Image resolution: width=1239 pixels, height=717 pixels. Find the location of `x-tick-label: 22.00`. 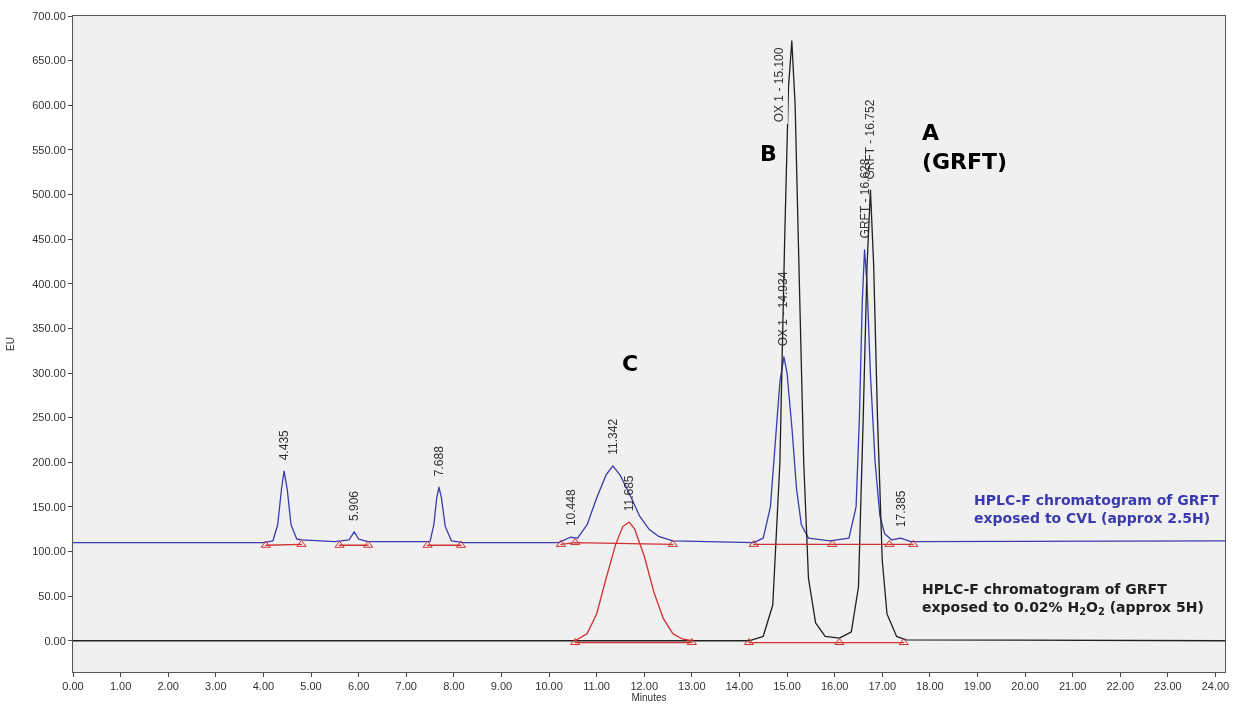

x-tick-label: 22.00 is located at coordinates (1120, 686).